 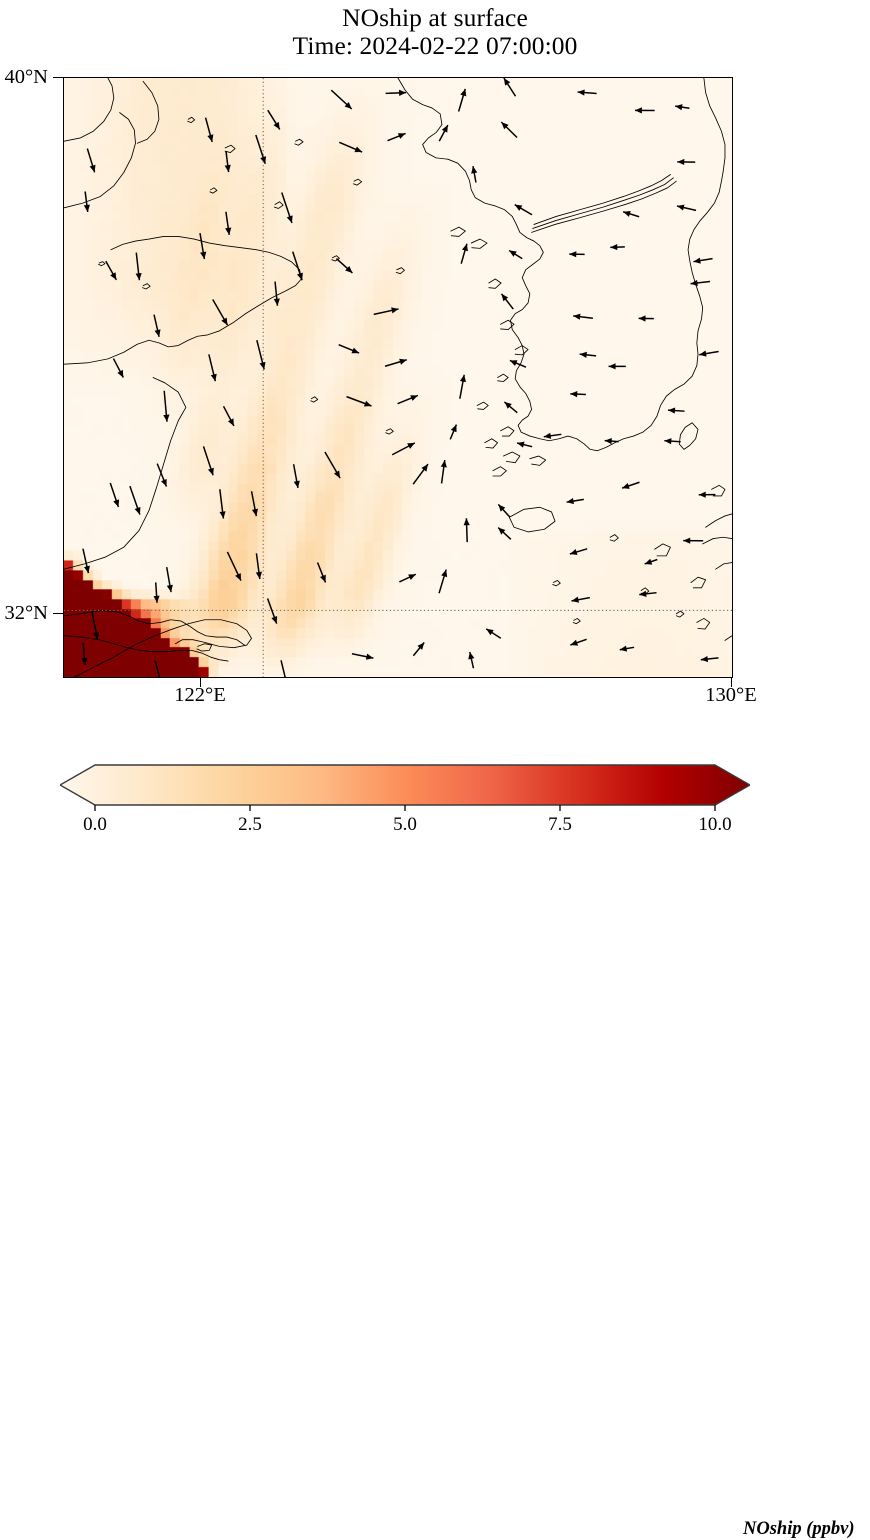 I want to click on colorbar-axis-label: NOship (ppbv), so click(x=799, y=1529).